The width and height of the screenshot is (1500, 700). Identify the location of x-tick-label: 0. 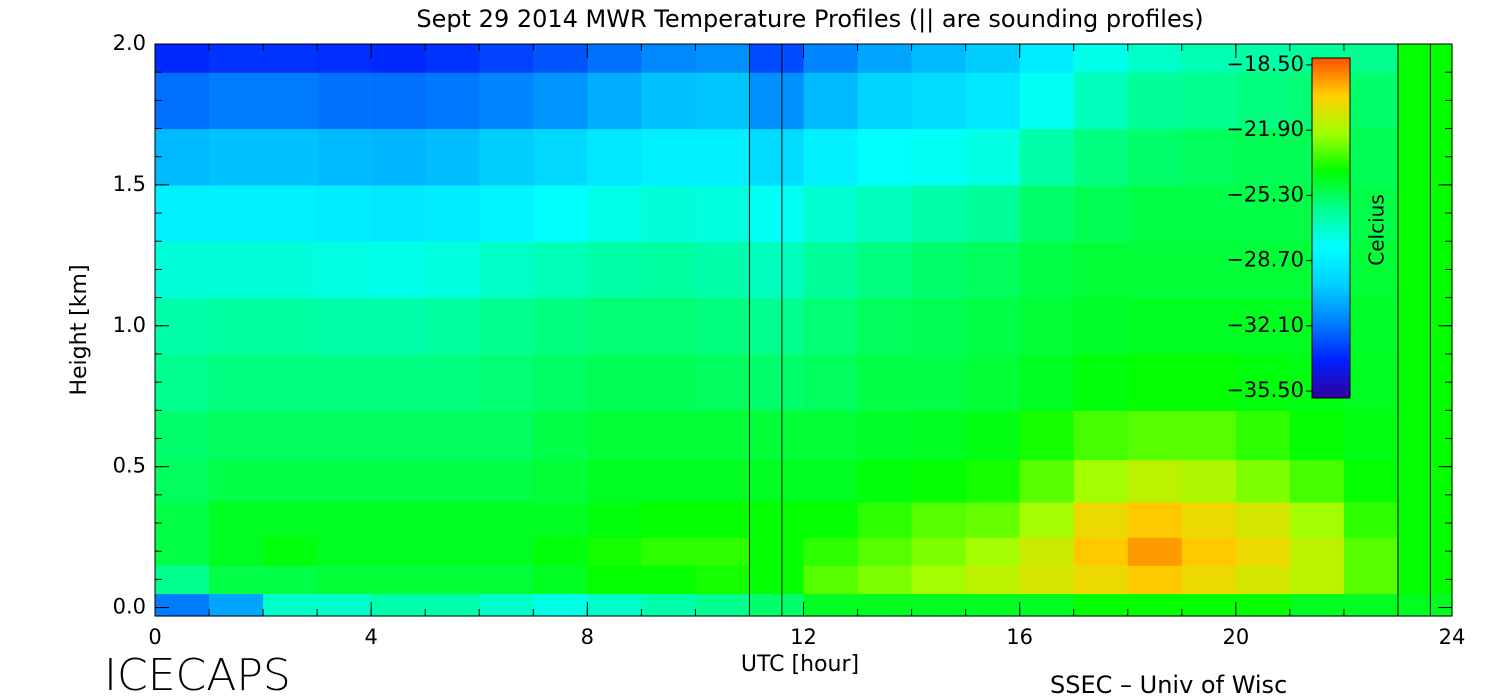
(154, 637).